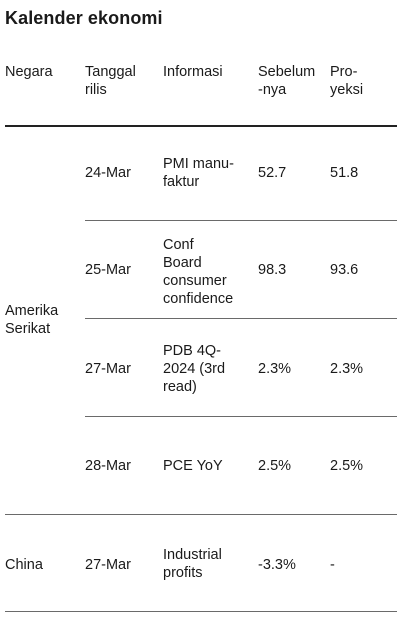 The height and width of the screenshot is (632, 403). I want to click on previous-value: 52.7, so click(272, 173).